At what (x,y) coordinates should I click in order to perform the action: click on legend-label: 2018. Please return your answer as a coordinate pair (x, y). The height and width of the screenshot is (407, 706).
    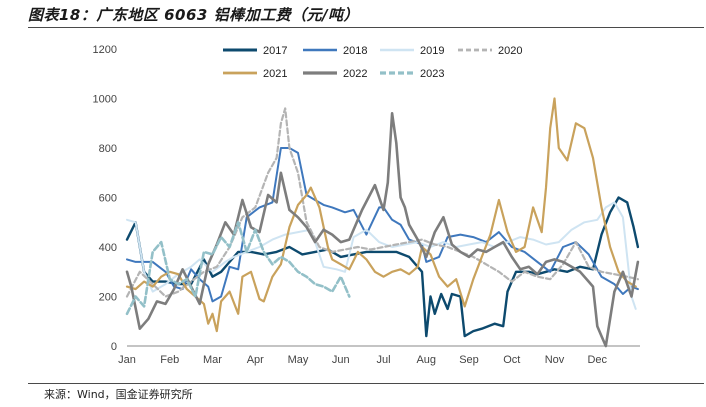
    Looking at the image, I should click on (355, 51).